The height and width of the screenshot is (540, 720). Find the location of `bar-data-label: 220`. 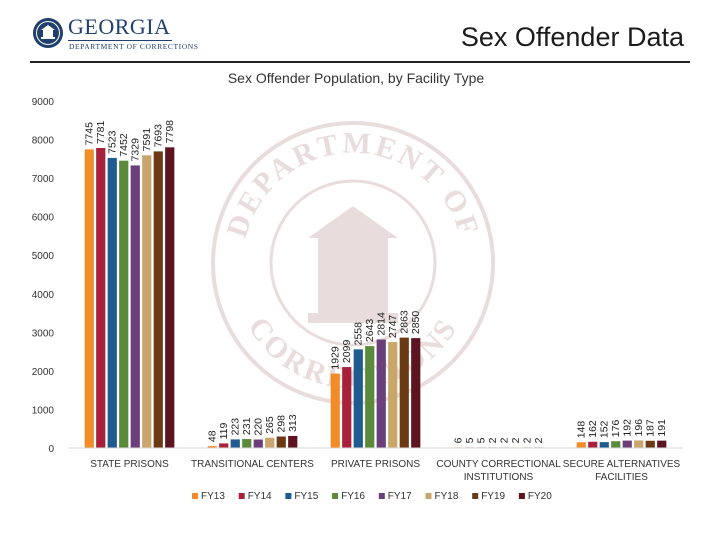

bar-data-label: 220 is located at coordinates (259, 427).